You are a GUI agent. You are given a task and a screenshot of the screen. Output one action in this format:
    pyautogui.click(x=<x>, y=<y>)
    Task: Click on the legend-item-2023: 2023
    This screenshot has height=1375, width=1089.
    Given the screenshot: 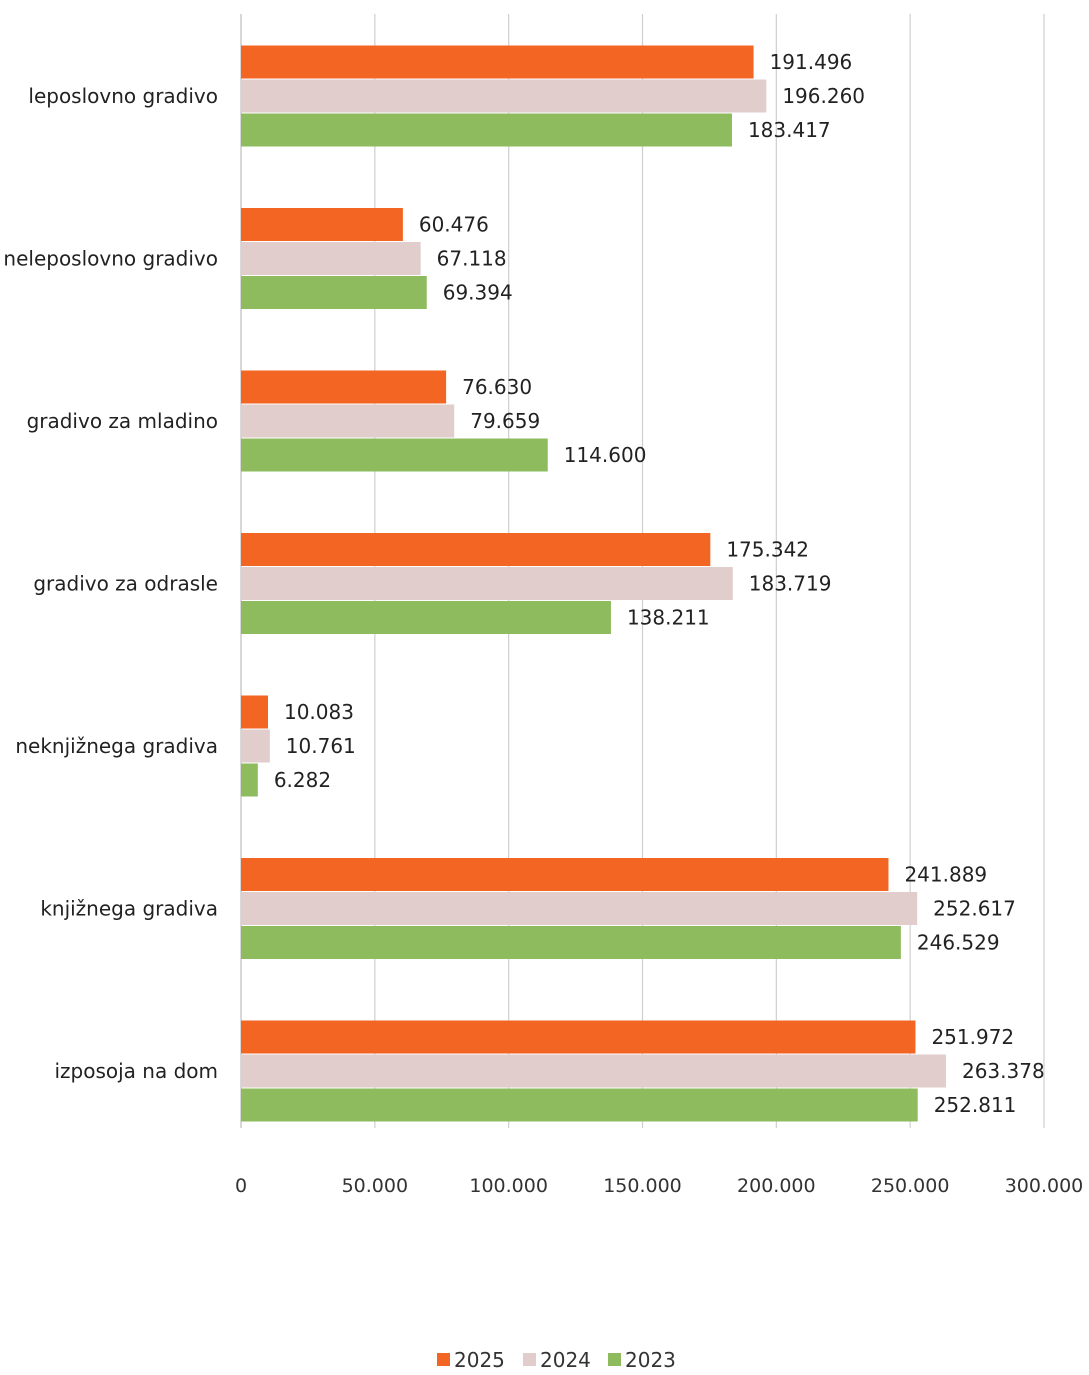 What is the action you would take?
    pyautogui.click(x=642, y=1360)
    